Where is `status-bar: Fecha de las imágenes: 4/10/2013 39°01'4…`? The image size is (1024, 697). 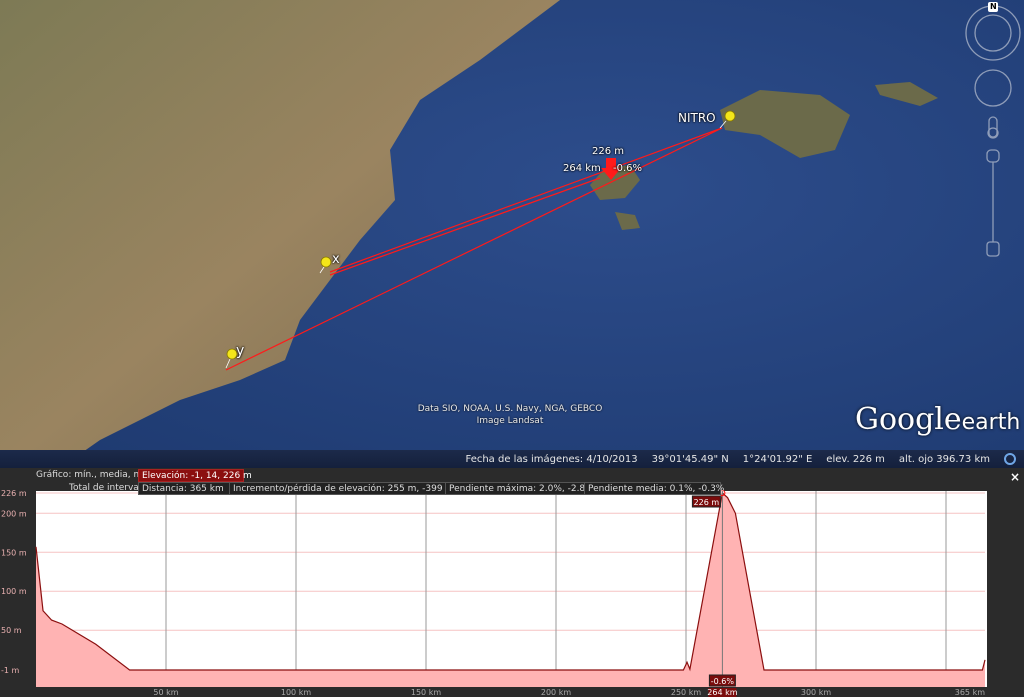 status-bar: Fecha de las imágenes: 4/10/2013 39°01'4… is located at coordinates (512, 459).